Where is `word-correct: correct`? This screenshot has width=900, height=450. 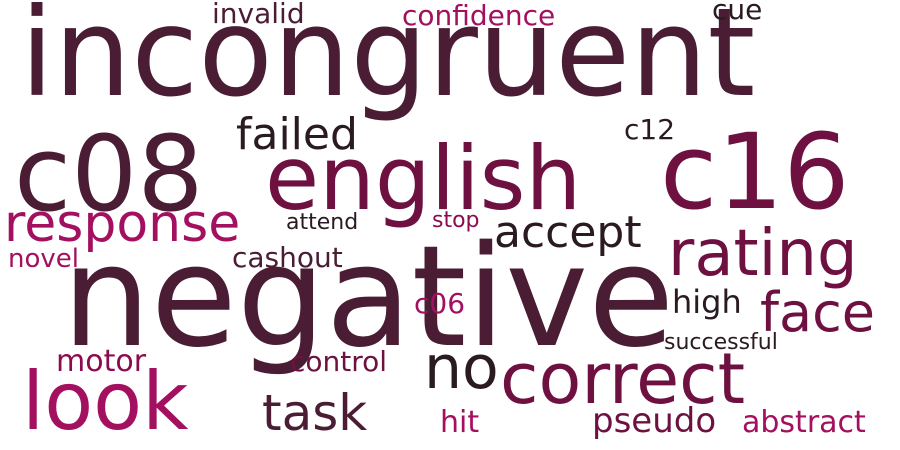
word-correct: correct is located at coordinates (623, 379).